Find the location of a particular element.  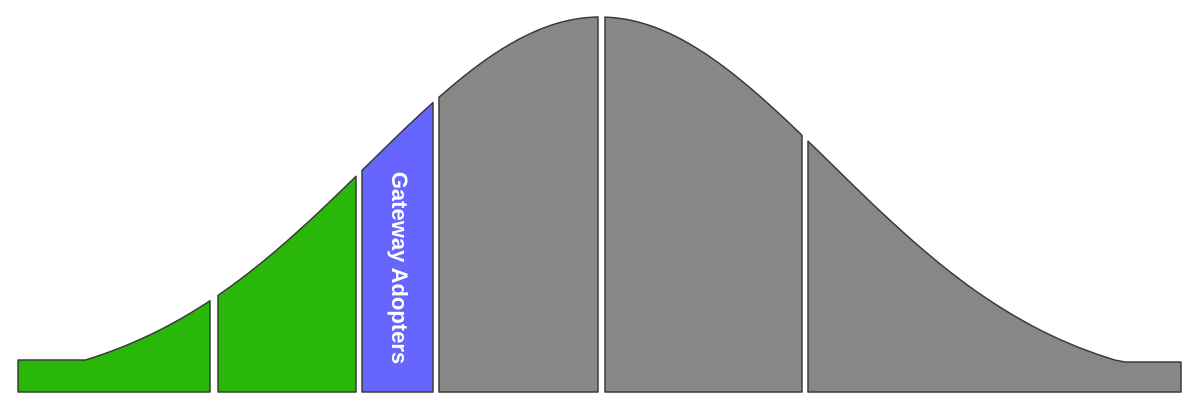

gateway-adopters-label: Gateway Adopters is located at coordinates (399, 268).